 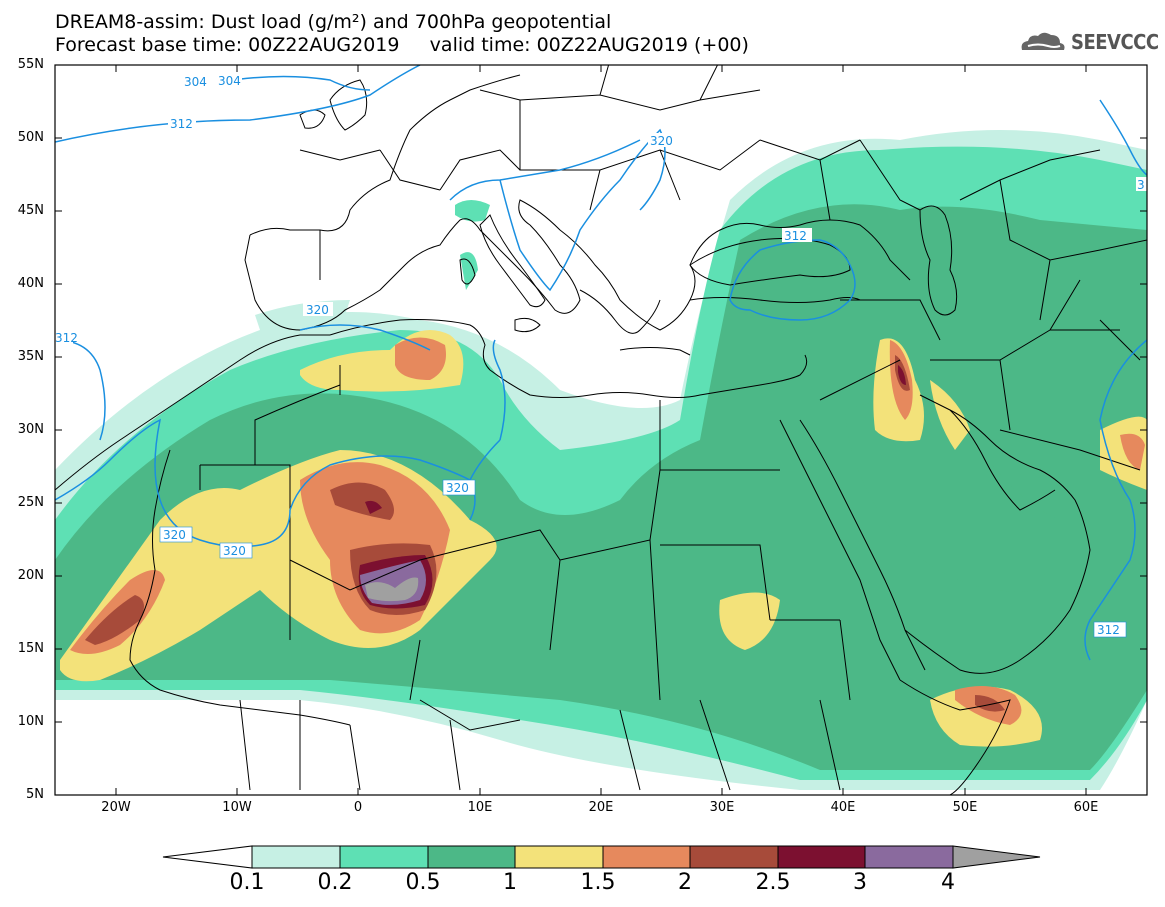 What do you see at coordinates (1115, 42) in the screenshot?
I see `logo-text: SEEVCCC` at bounding box center [1115, 42].